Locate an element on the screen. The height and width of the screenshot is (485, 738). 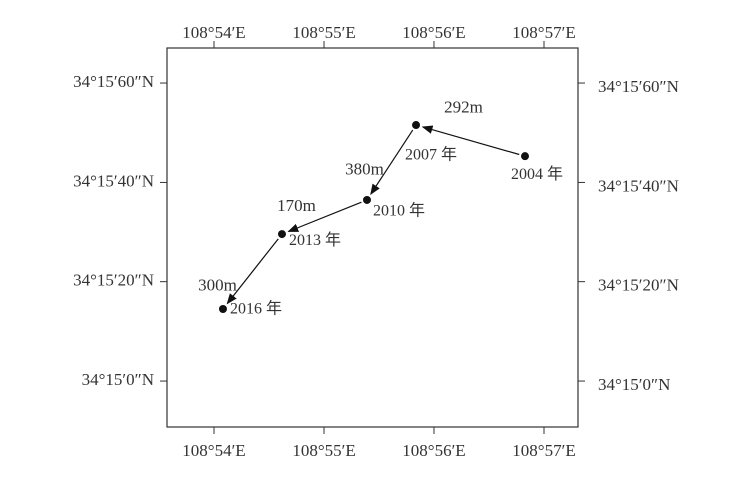
year-label: 2010 年 is located at coordinates (399, 211).